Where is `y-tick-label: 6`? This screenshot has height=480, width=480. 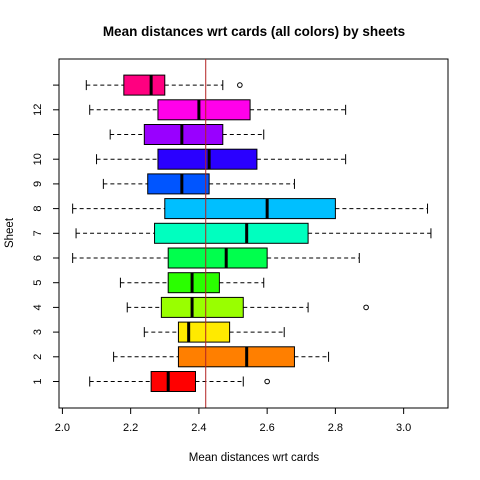
y-tick-label: 6 is located at coordinates (38, 258).